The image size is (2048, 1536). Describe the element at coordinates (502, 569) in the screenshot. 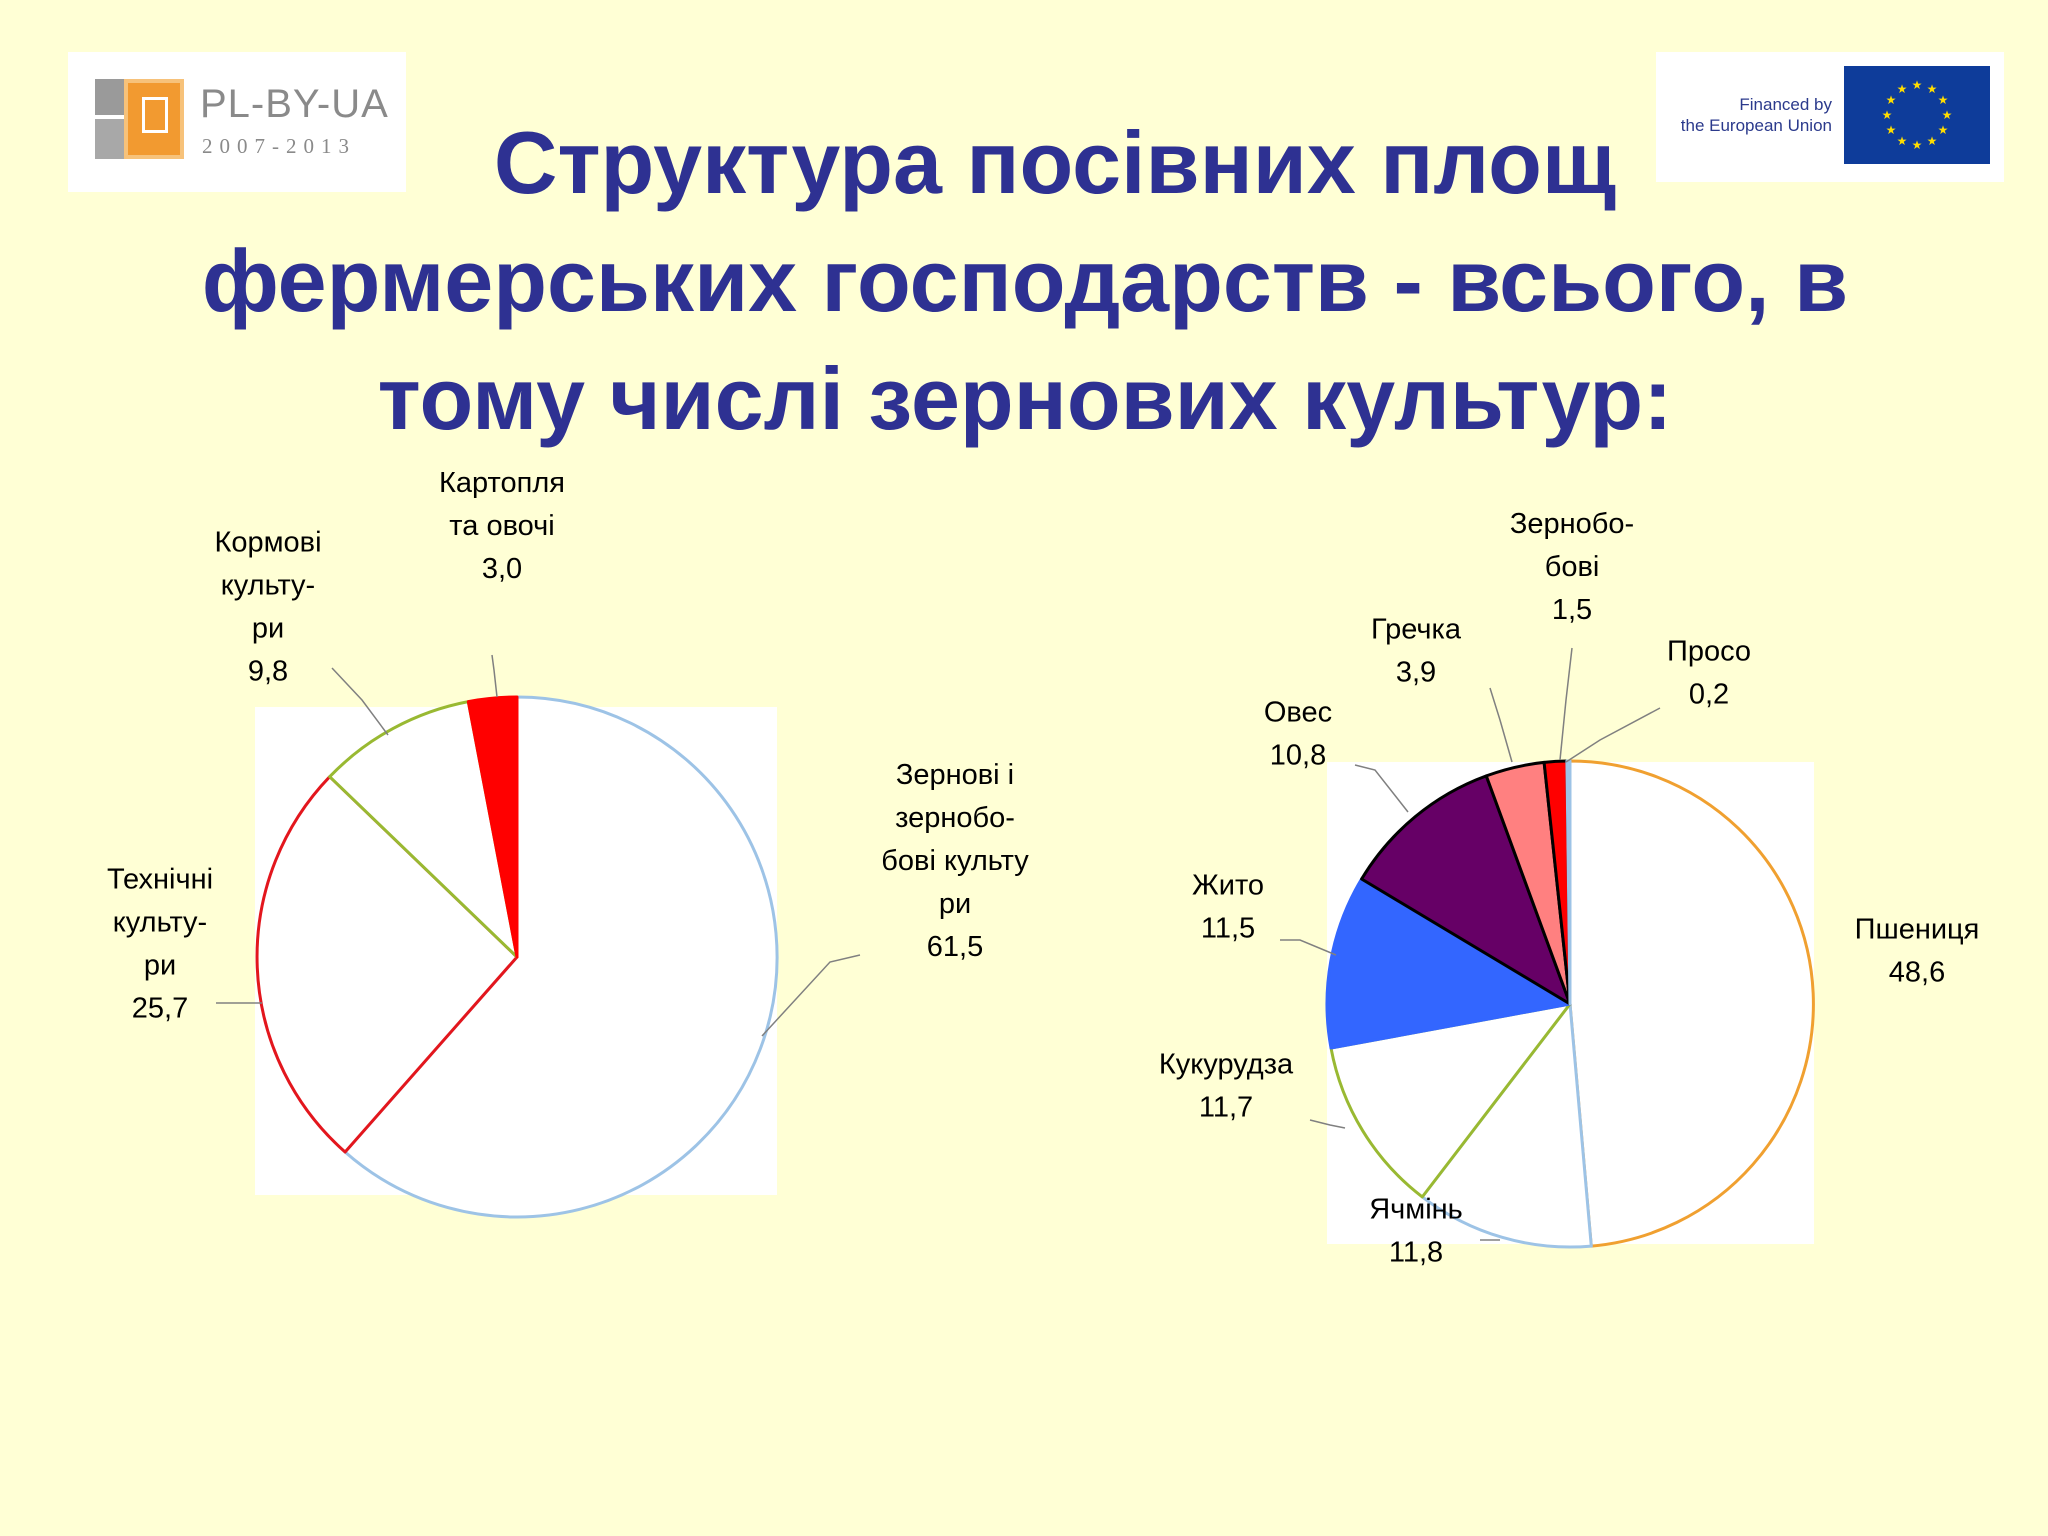

I see `data-label-value: 3,0` at that location.